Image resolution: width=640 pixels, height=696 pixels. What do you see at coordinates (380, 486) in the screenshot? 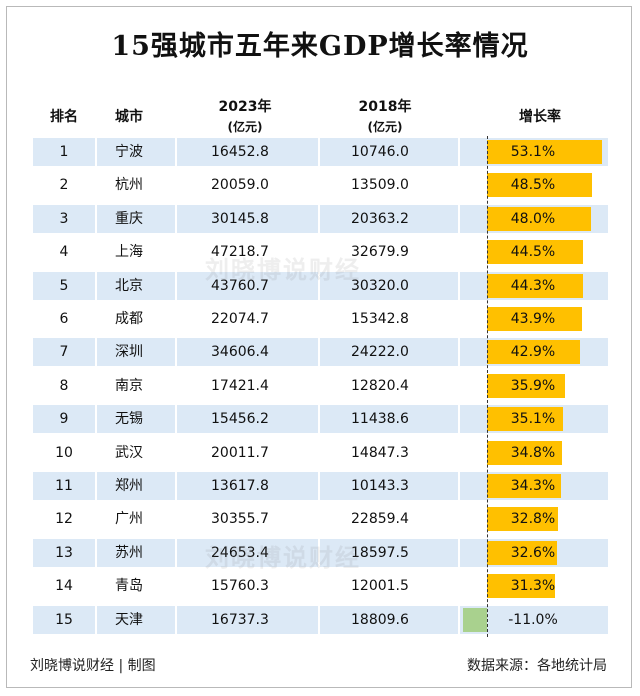
I see `gdp-2018-cell: 10143.3` at bounding box center [380, 486].